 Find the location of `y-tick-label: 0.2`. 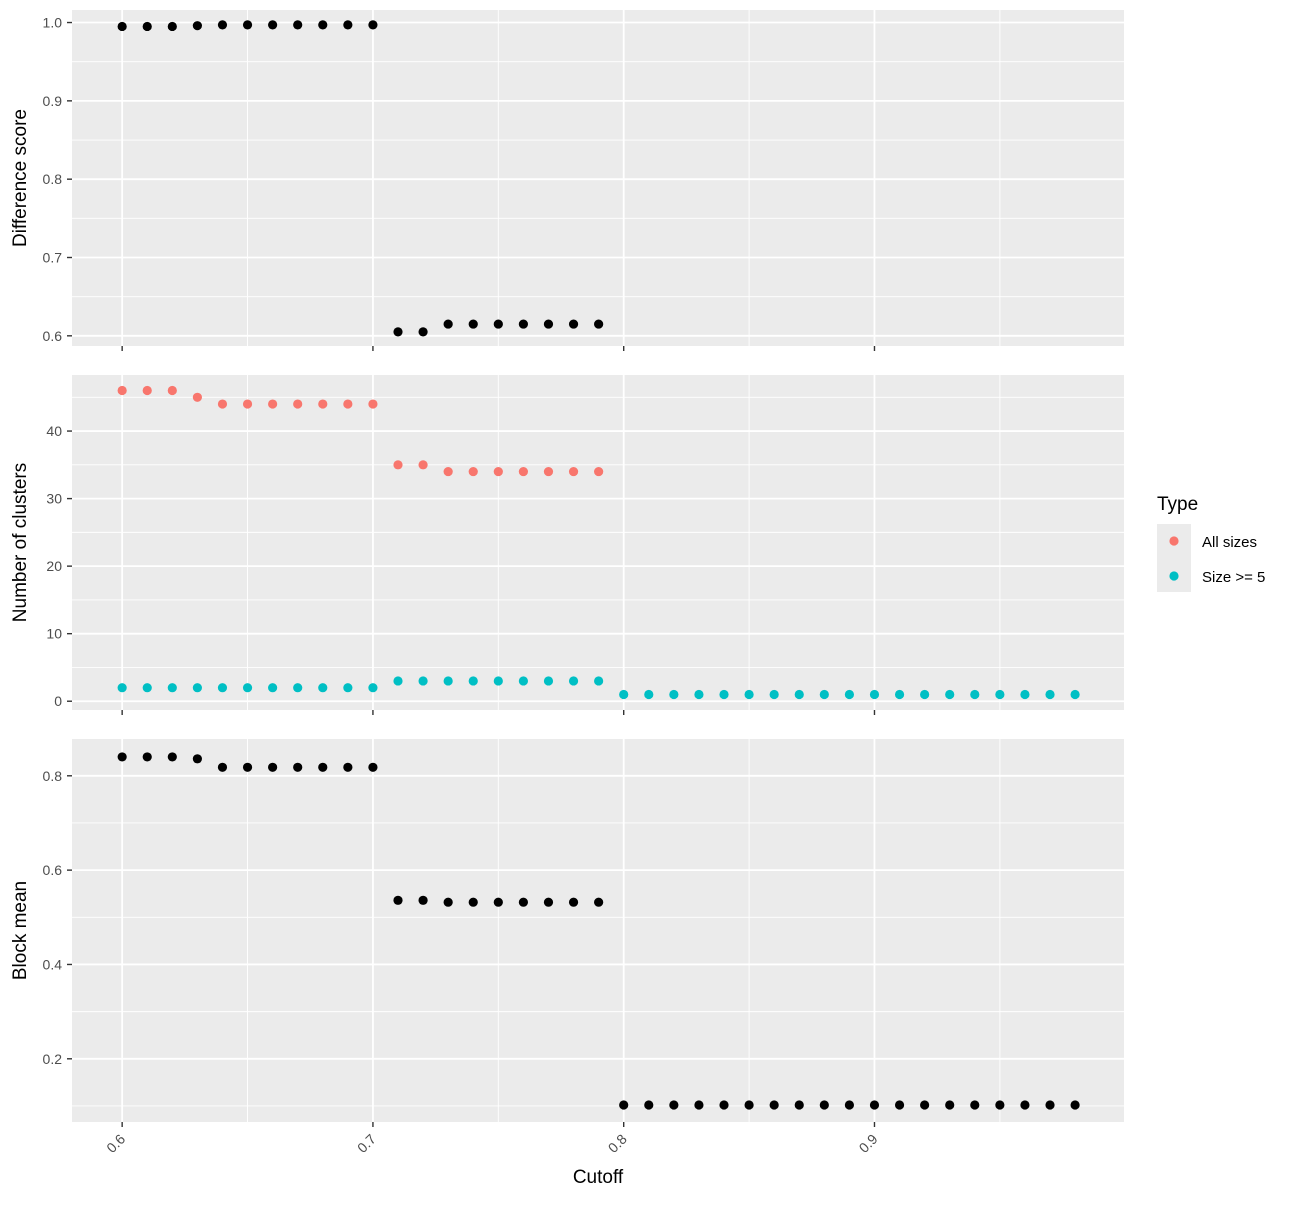

y-tick-label: 0.2 is located at coordinates (53, 1059).